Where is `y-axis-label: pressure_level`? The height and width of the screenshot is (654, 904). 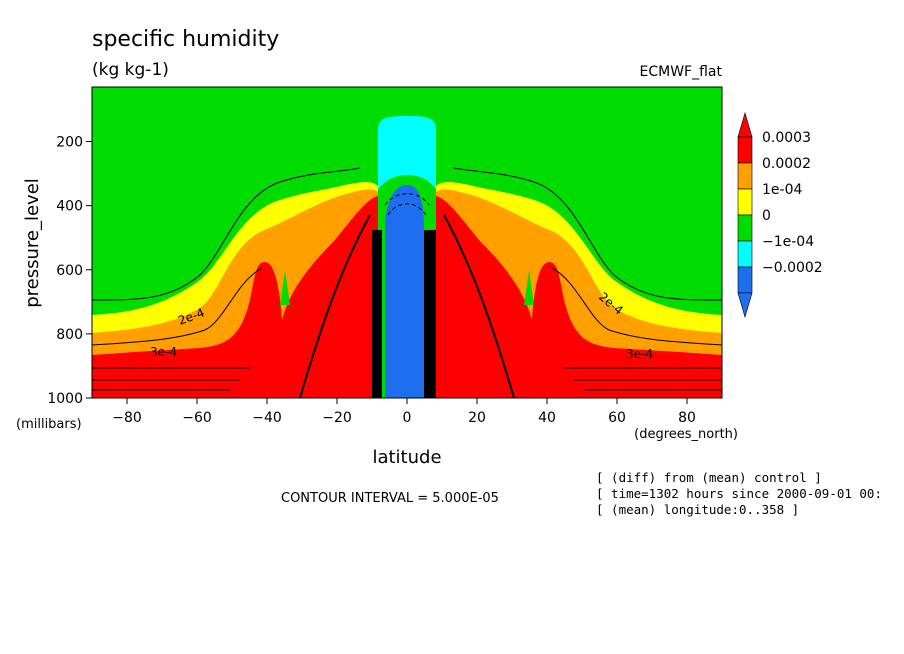 y-axis-label: pressure_level is located at coordinates (32, 243).